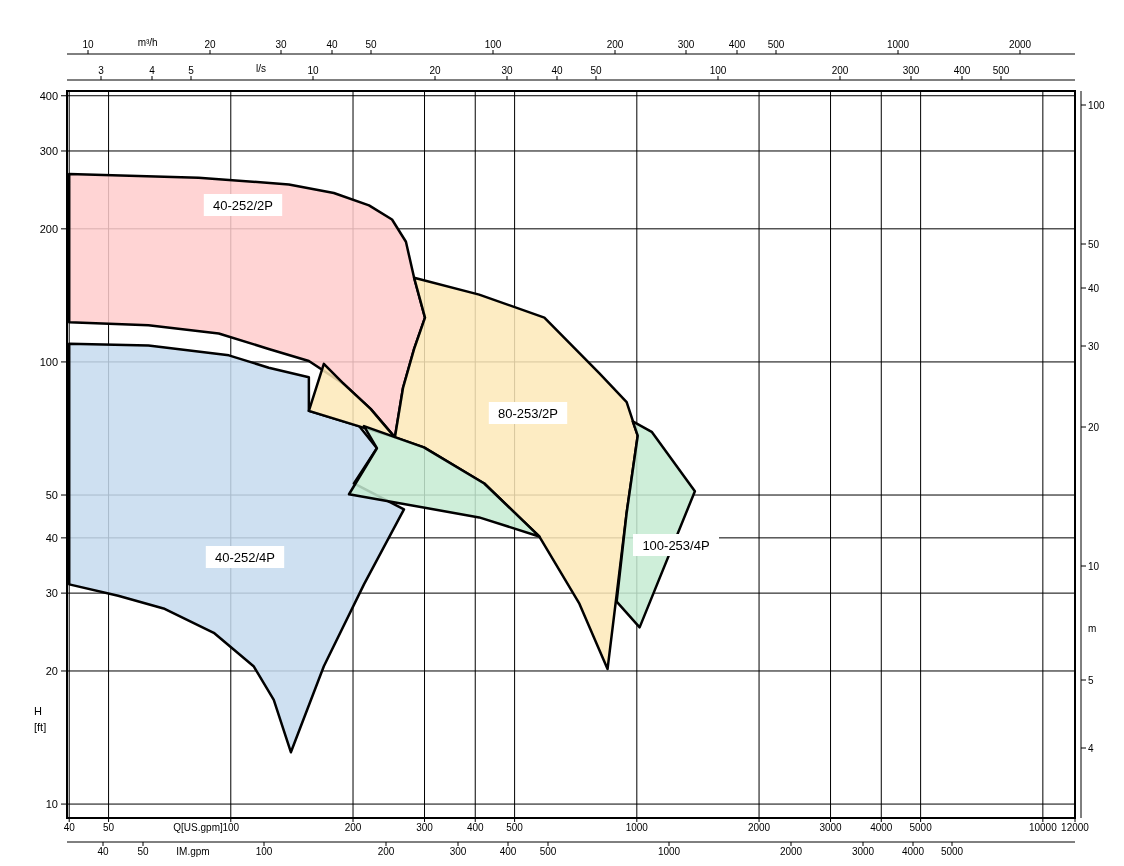 This screenshot has height=866, width=1124. What do you see at coordinates (51, 495) in the screenshot?
I see `y-tick-label: 50` at bounding box center [51, 495].